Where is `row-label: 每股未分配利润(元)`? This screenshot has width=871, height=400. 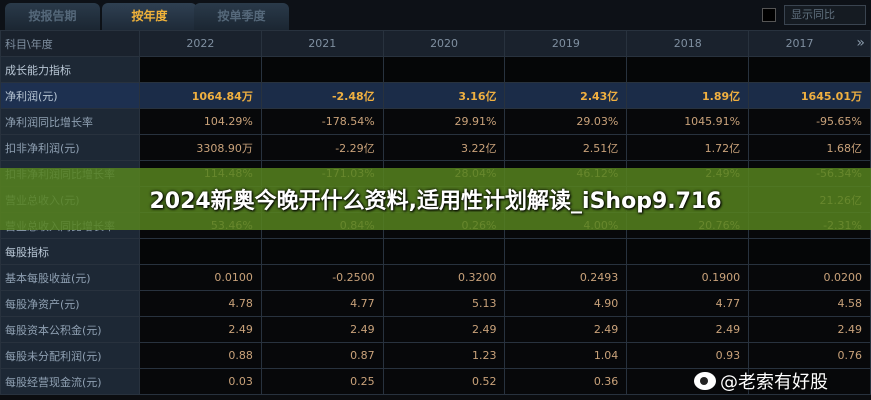 row-label: 每股未分配利润(元) is located at coordinates (70, 355).